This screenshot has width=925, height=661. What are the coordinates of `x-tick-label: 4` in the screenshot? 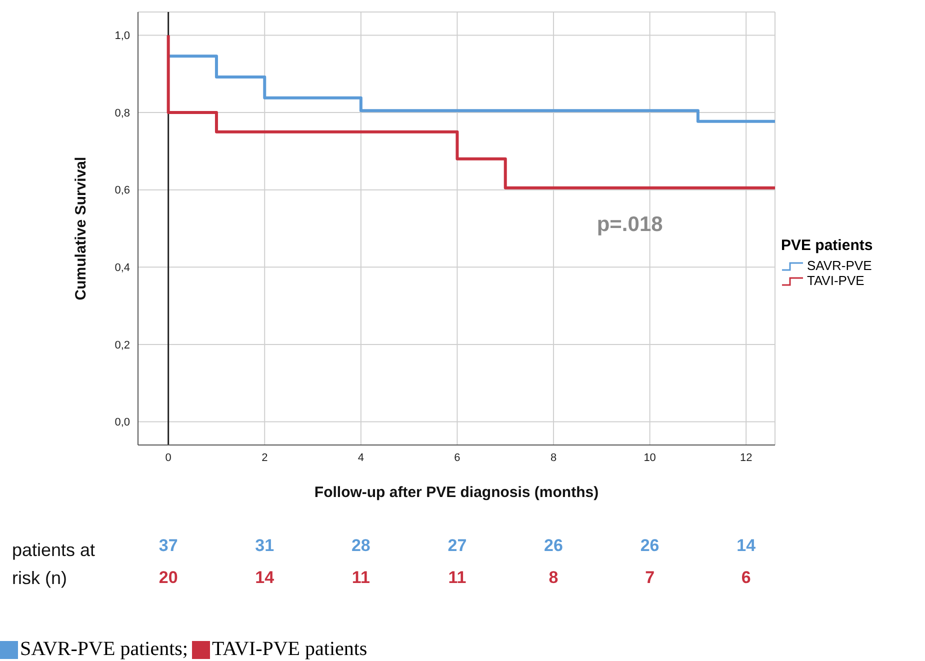 It's located at (361, 458).